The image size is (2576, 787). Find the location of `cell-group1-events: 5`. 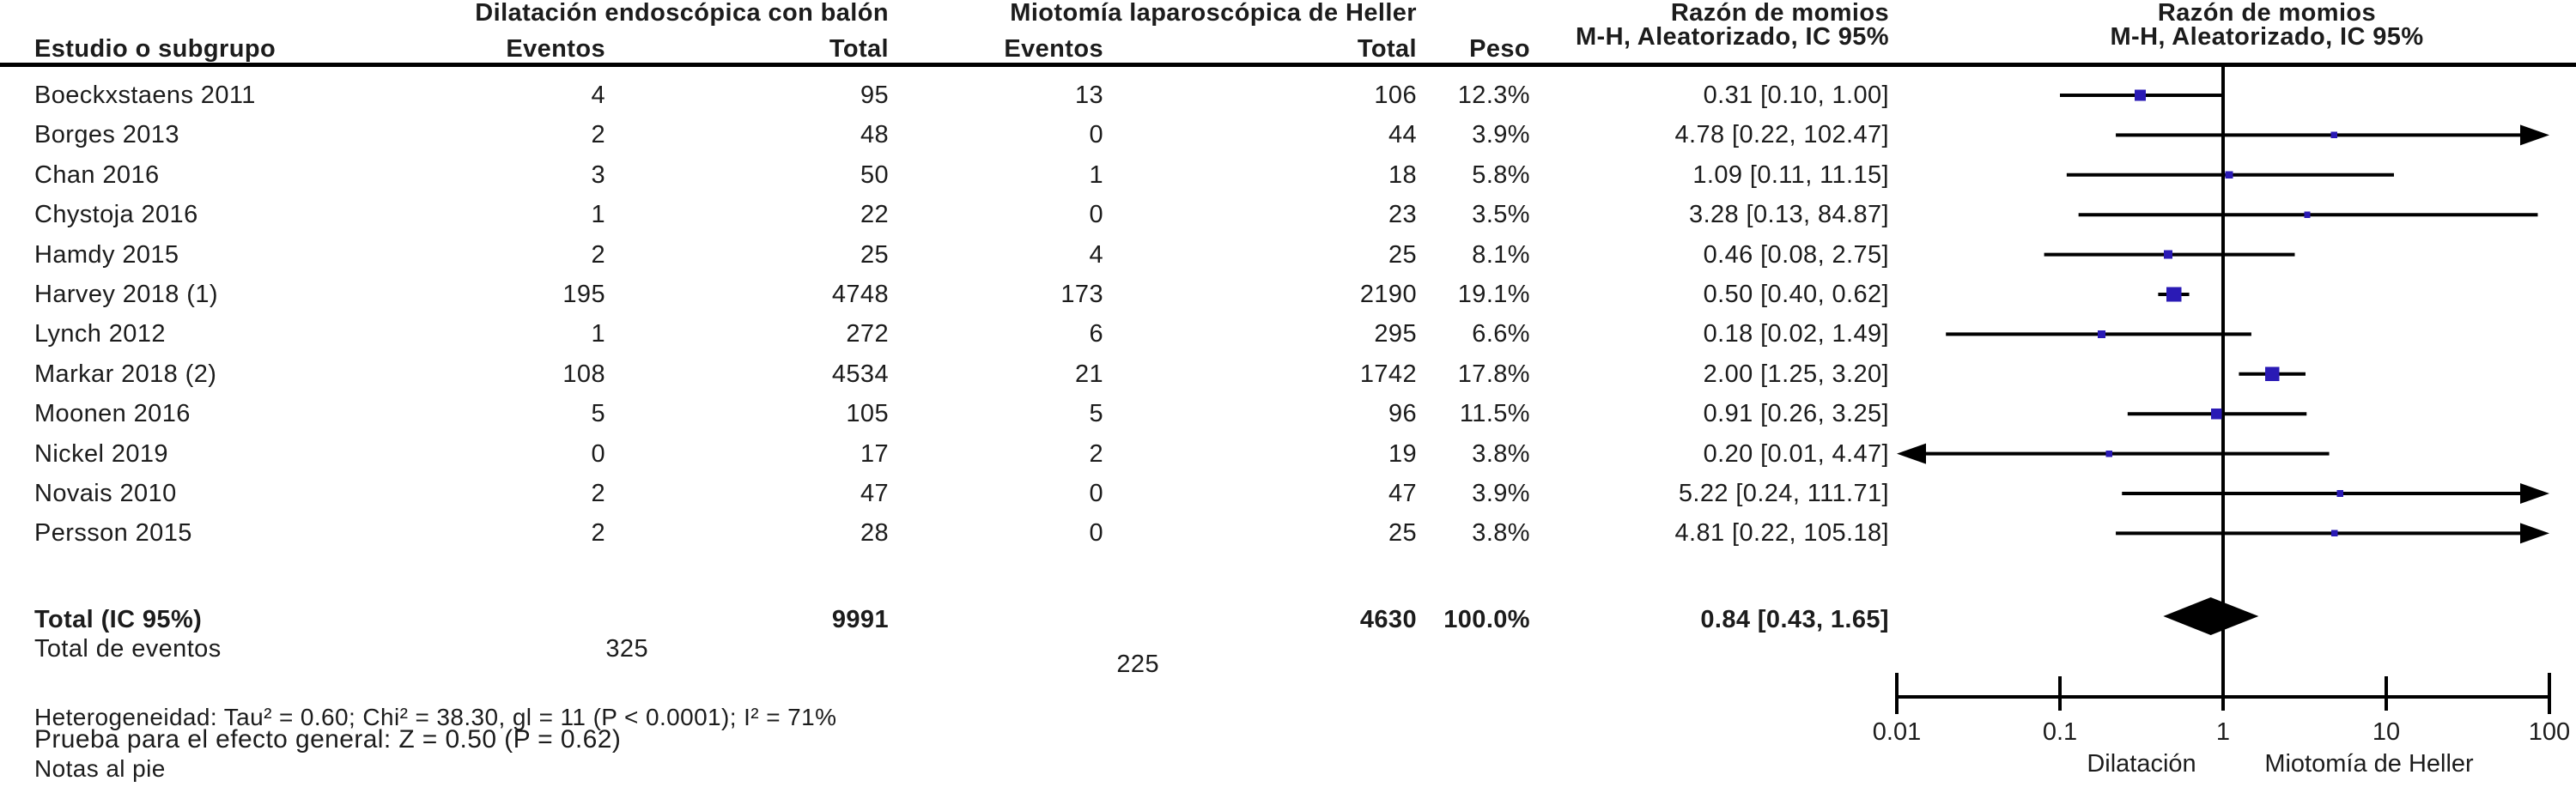

cell-group1-events: 5 is located at coordinates (598, 413).